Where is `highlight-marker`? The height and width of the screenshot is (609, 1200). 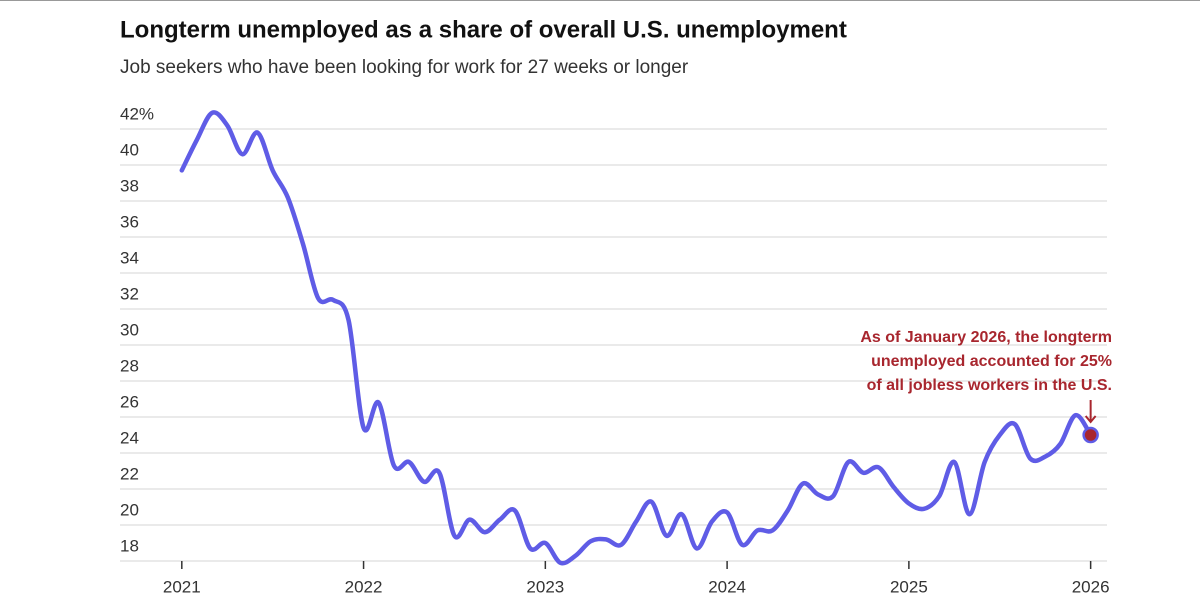
highlight-marker is located at coordinates (1090, 435).